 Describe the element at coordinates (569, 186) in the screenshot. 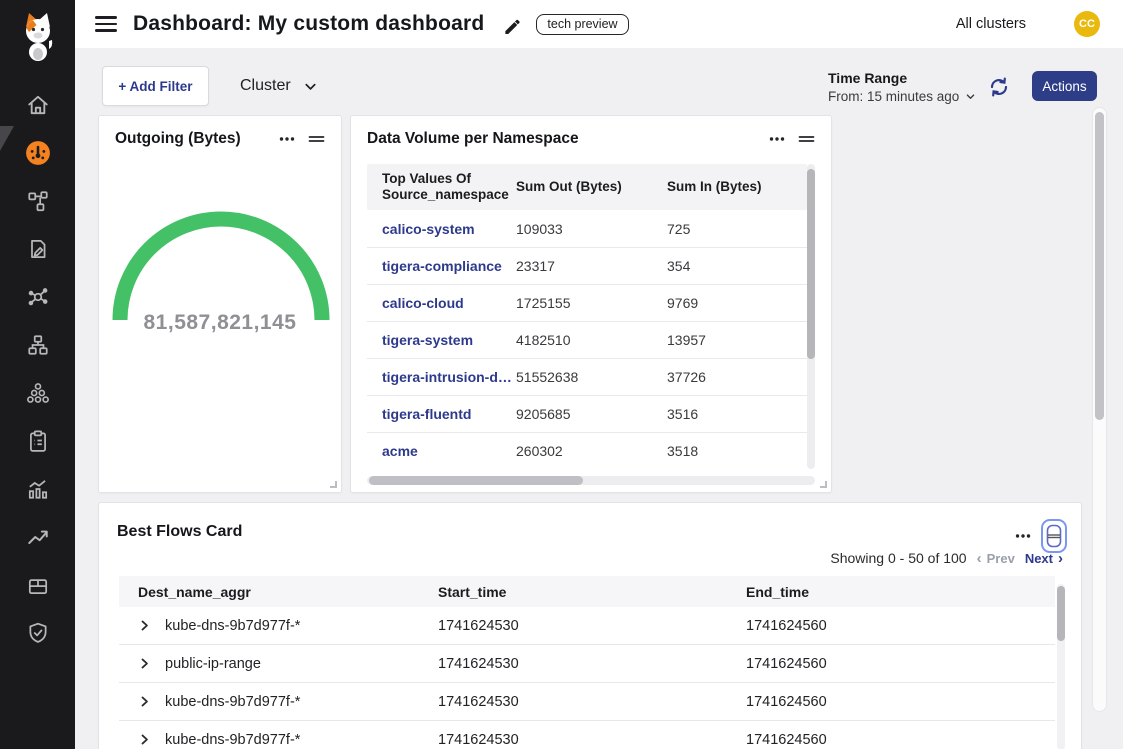

I see `column-header: Sum Out (Bytes)` at that location.